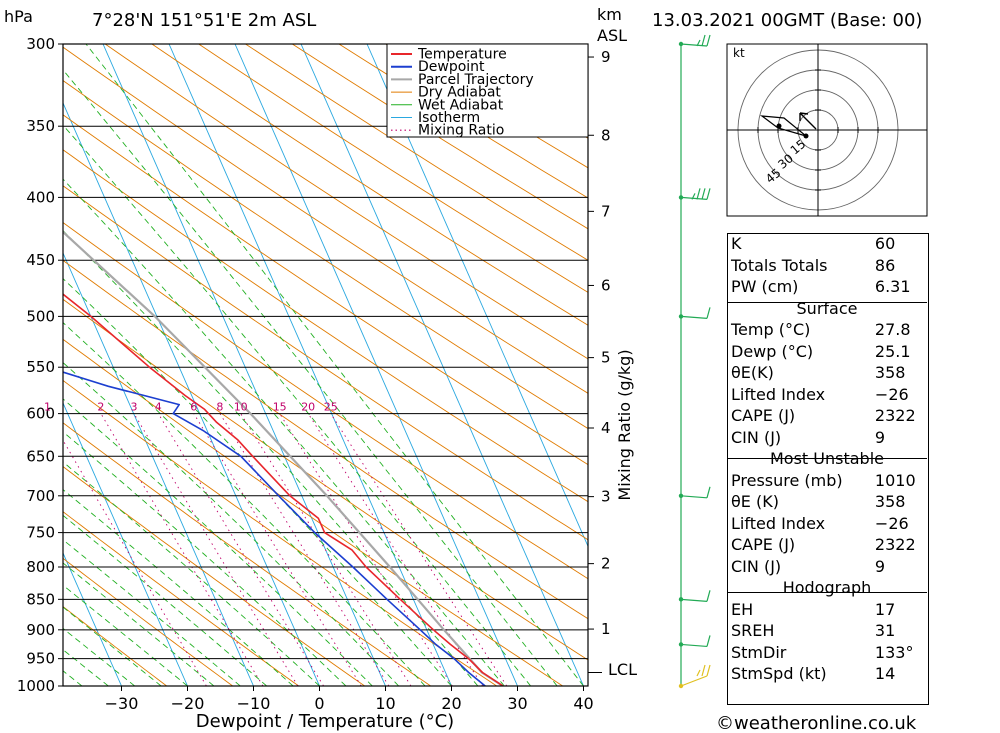  What do you see at coordinates (759, 652) in the screenshot?
I see `storm-dir-label: StmDir` at bounding box center [759, 652].